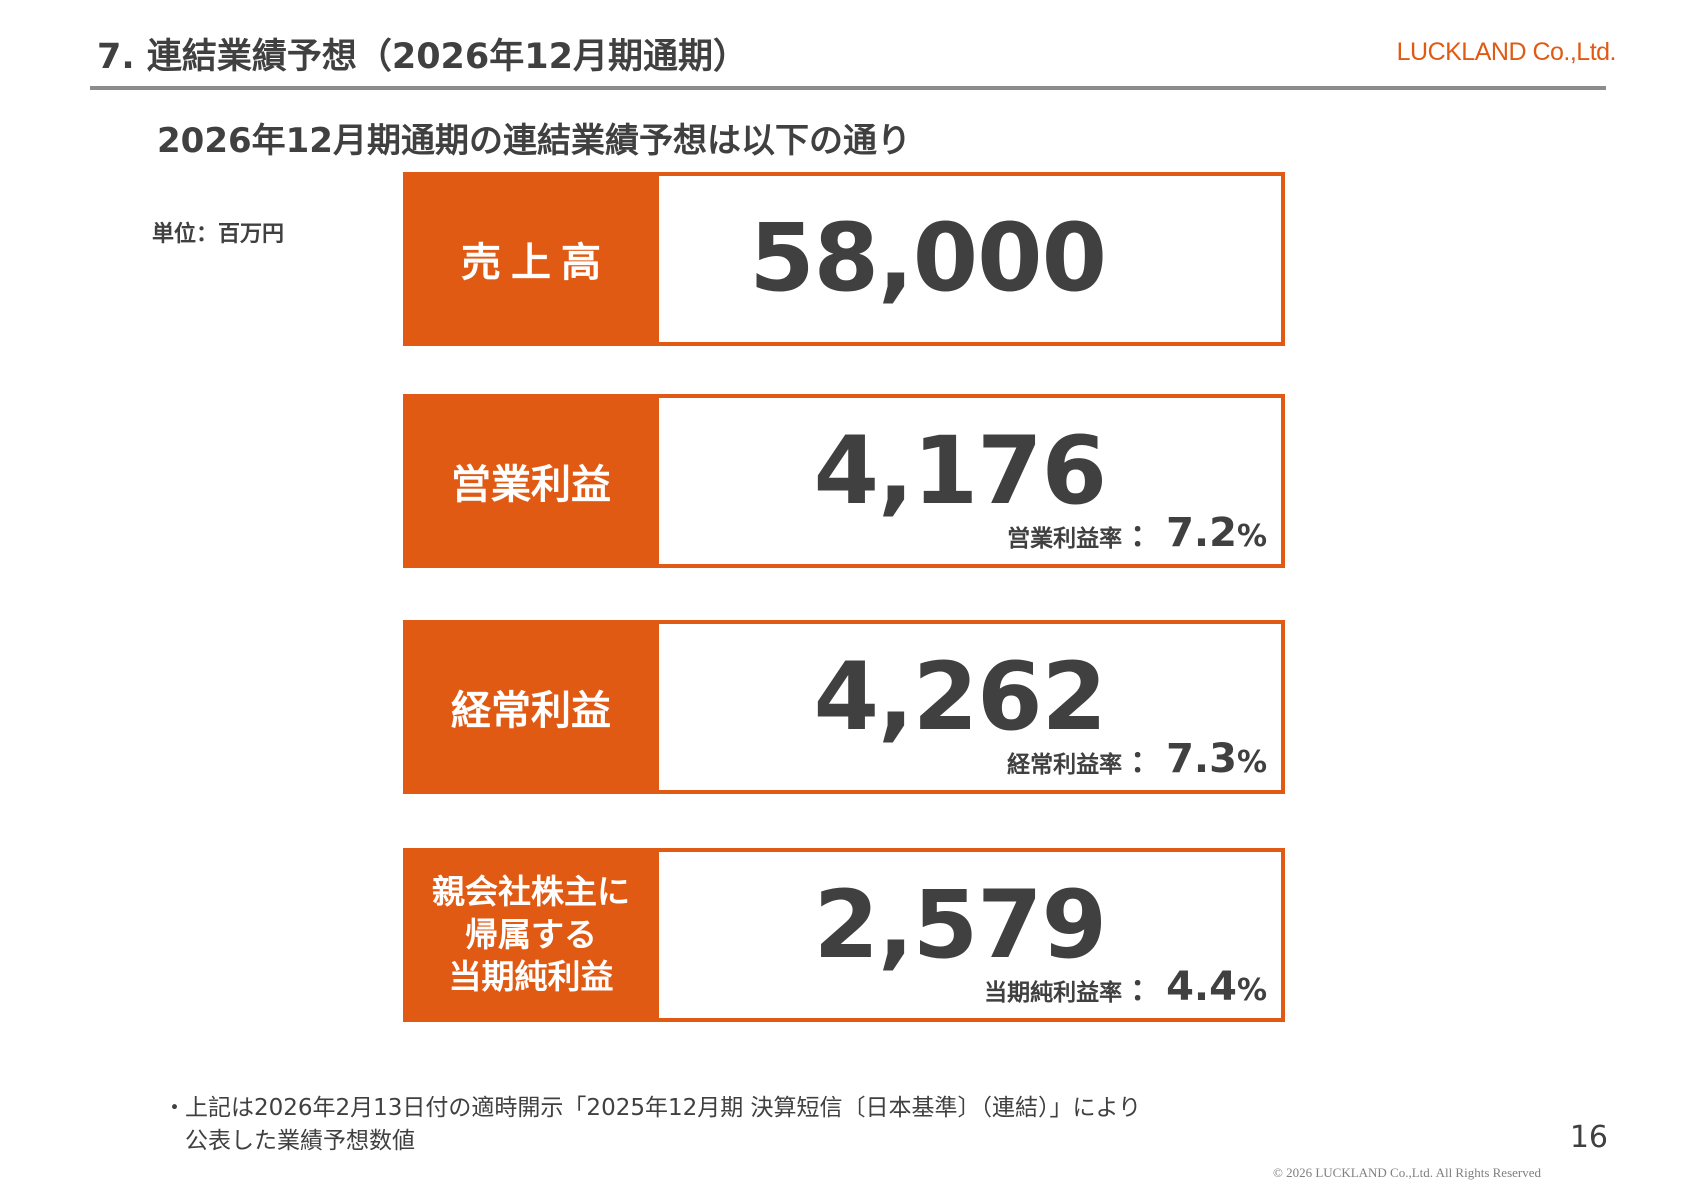 The image size is (1684, 1190). Describe the element at coordinates (1588, 1137) in the screenshot. I see `page-number: 16` at that location.